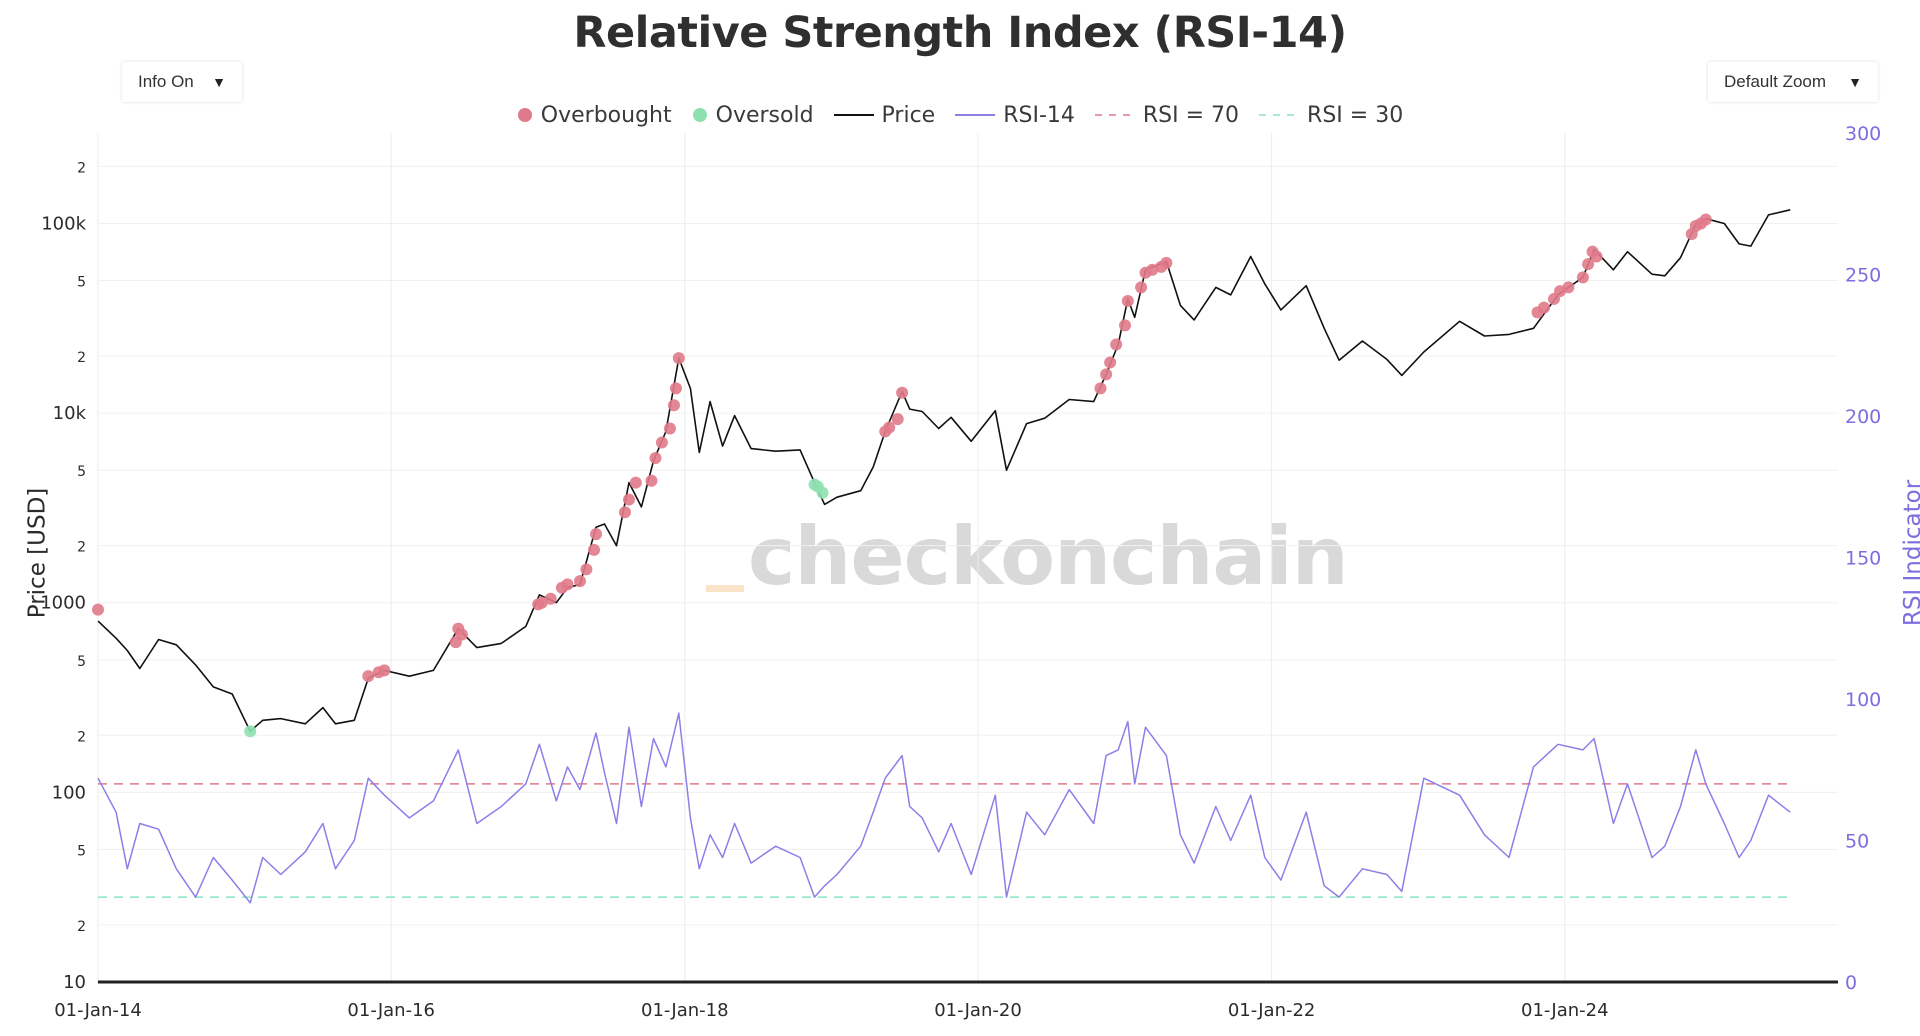 The image size is (1920, 1036). What do you see at coordinates (1910, 553) in the screenshot?
I see `y-axis-right-title: RSI Indicator` at bounding box center [1910, 553].